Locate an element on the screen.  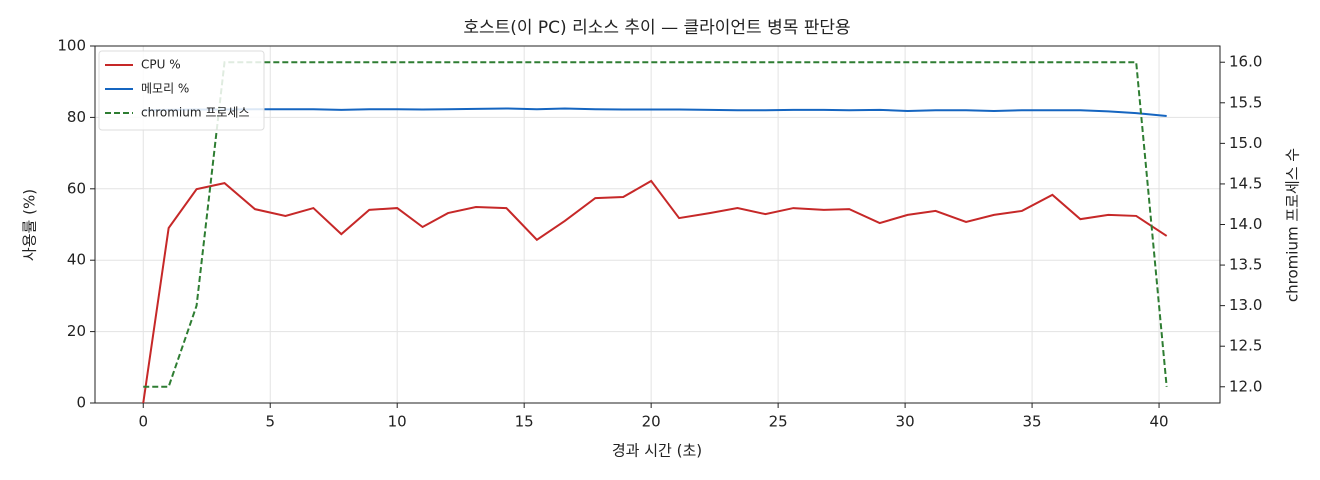
legend: CPU % 메모리 % chromium 프로세스 is located at coordinates (181, 90).